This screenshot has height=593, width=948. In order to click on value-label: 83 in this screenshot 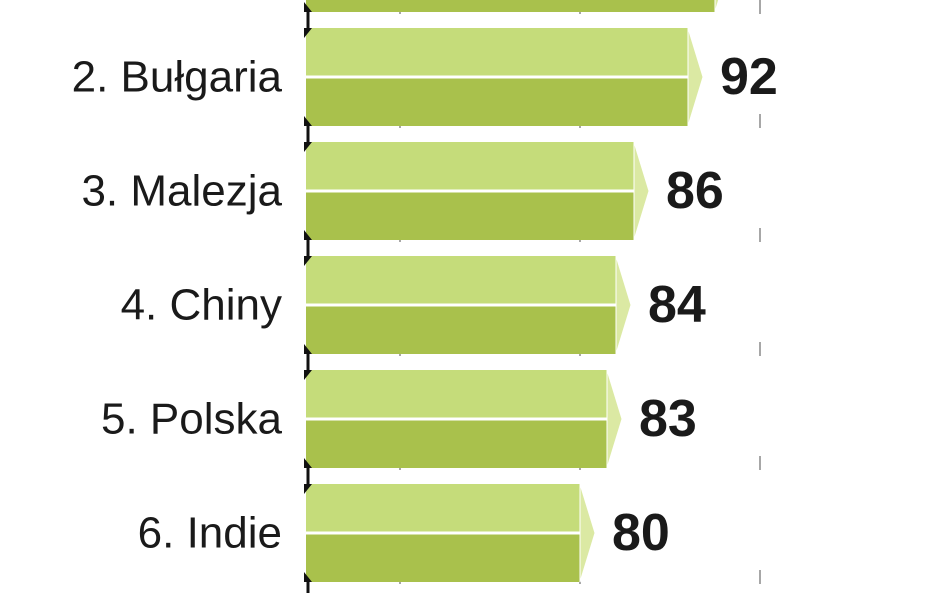, I will do `click(668, 419)`.